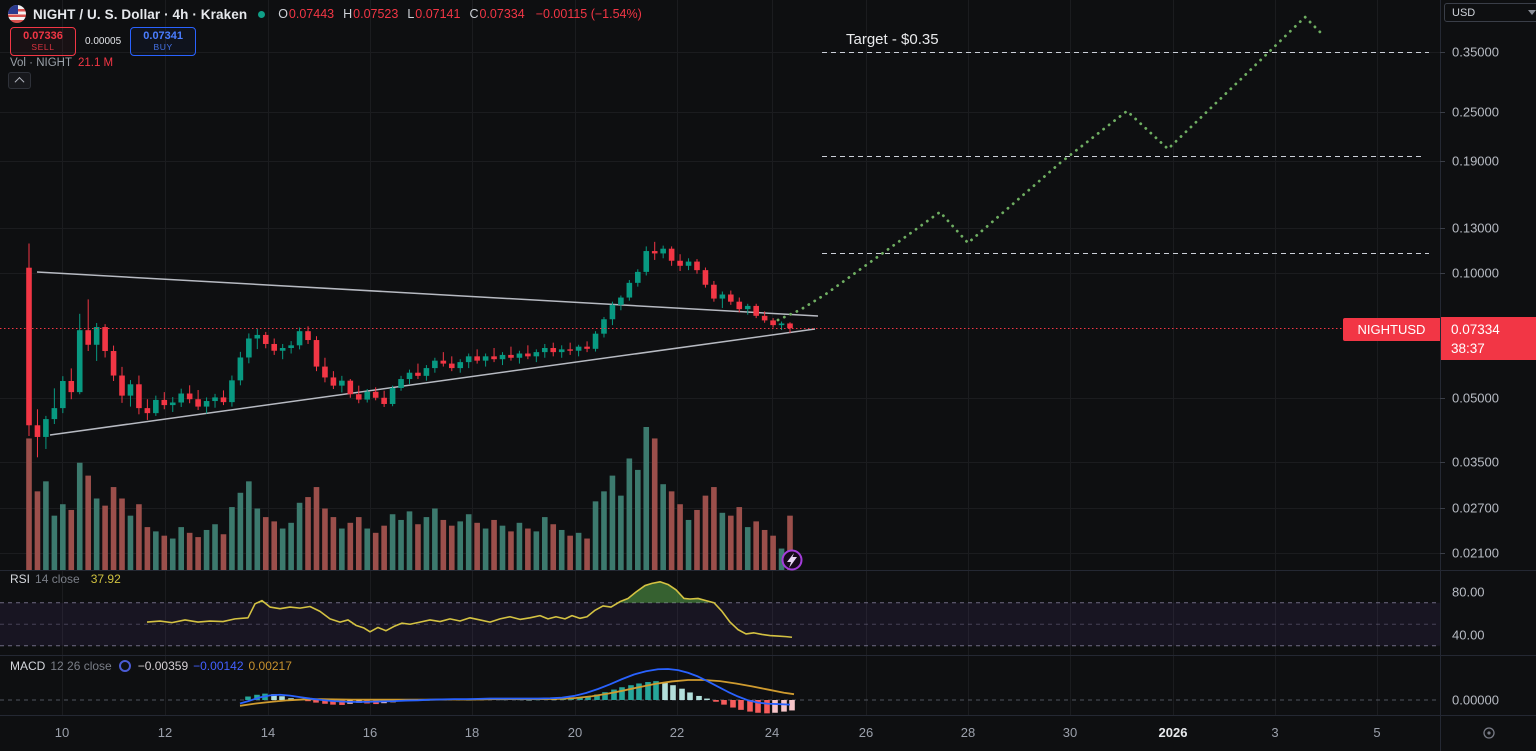 The height and width of the screenshot is (751, 1536). I want to click on target-annotation-label: Target - $0.35, so click(892, 39).